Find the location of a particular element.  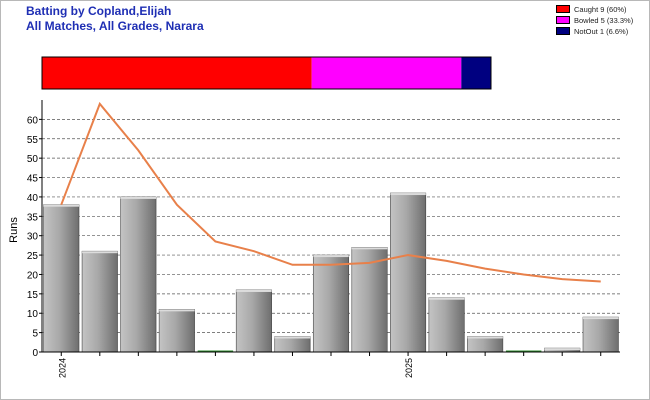

legend-item-caught: Caught 9 (60%) is located at coordinates (594, 10).